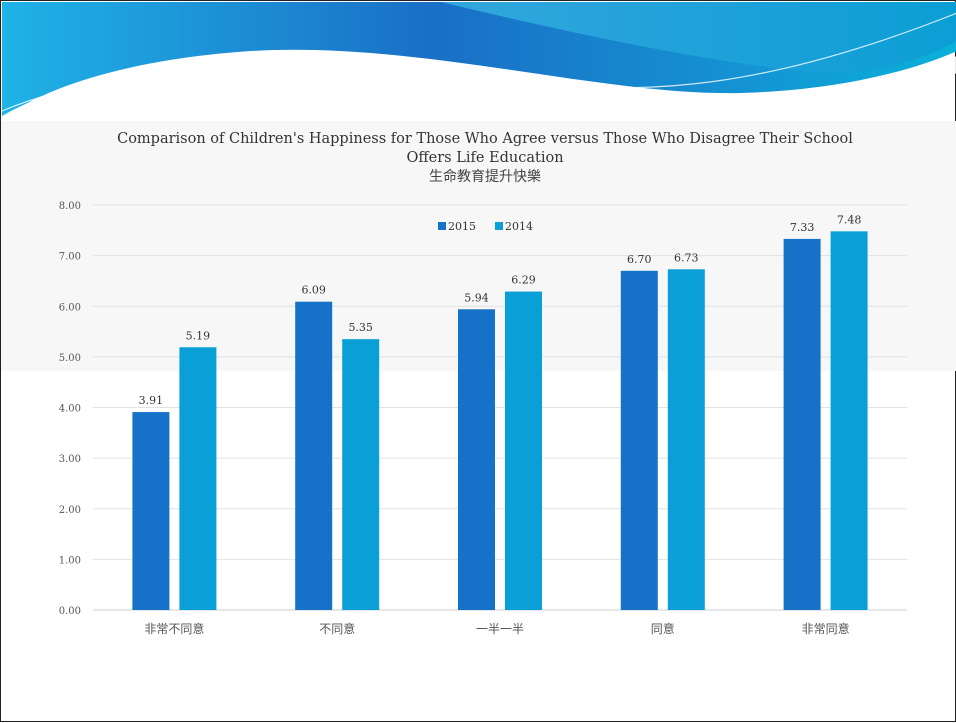 This screenshot has width=956, height=723. I want to click on y-tick-label: 1.00, so click(70, 560).